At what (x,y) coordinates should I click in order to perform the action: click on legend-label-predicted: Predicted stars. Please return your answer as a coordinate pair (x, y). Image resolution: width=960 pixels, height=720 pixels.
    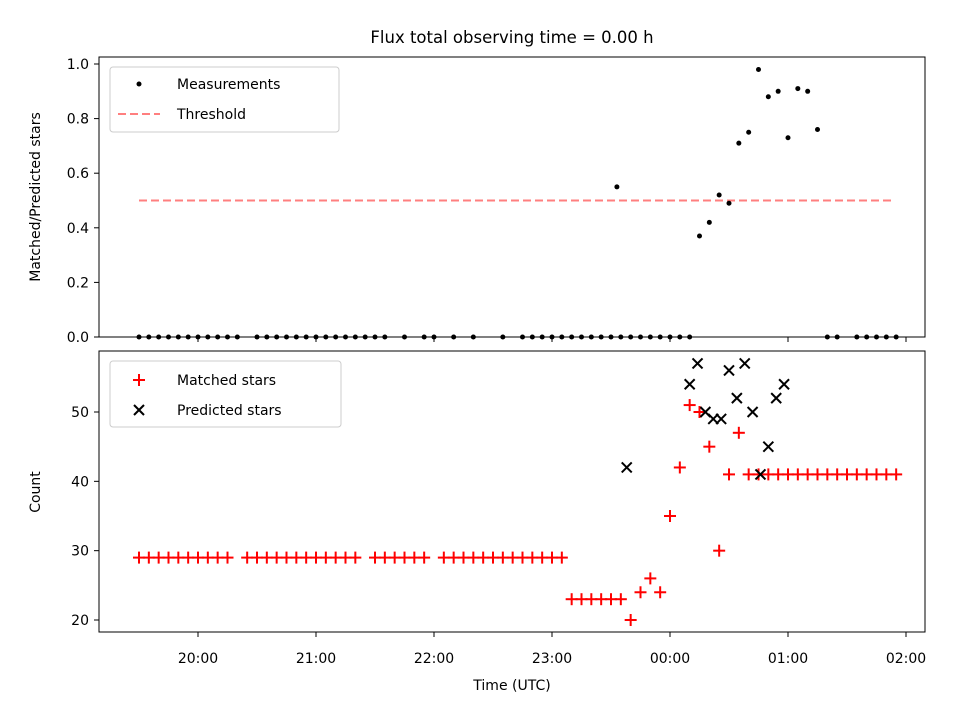
    Looking at the image, I should click on (229, 411).